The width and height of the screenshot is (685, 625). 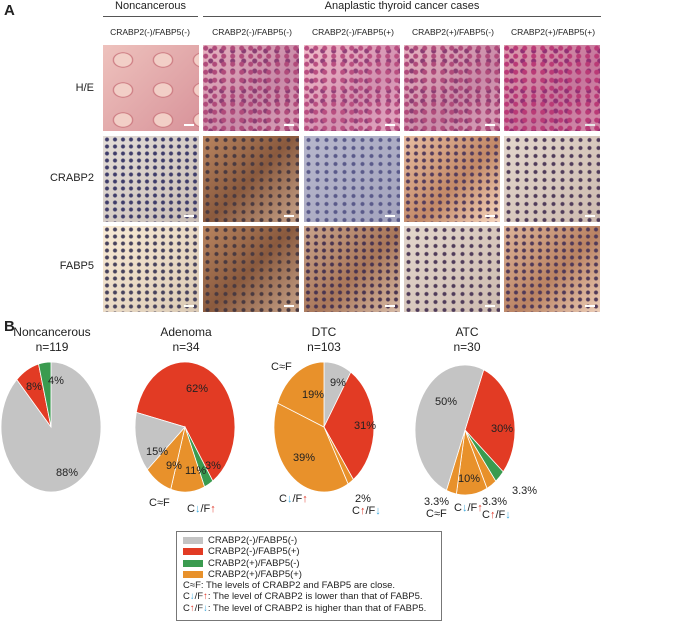 I want to click on slice-label: 19%, so click(x=313, y=395).